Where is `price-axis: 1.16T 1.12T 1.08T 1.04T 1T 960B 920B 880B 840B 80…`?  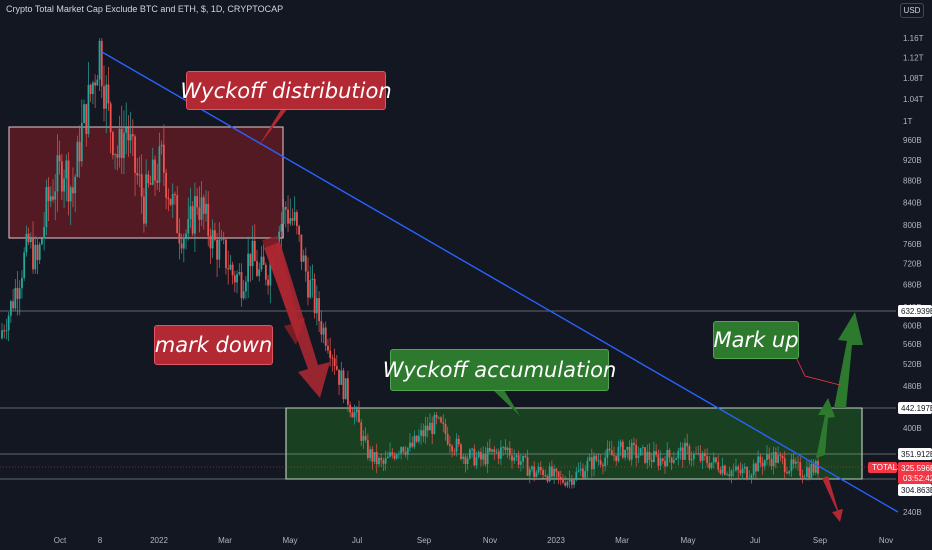 price-axis: 1.16T 1.12T 1.08T 1.04T 1T 960B 920B 880B 840B 80… is located at coordinates (913, 275).